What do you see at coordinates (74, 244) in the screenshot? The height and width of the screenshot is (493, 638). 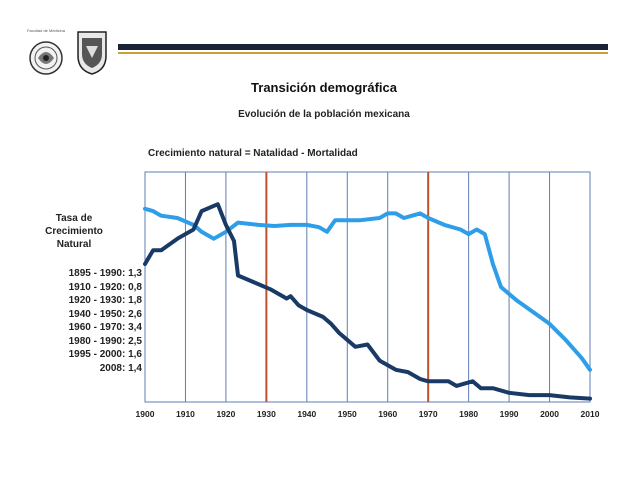 I see `growth-rate-heading-line: Natural` at bounding box center [74, 244].